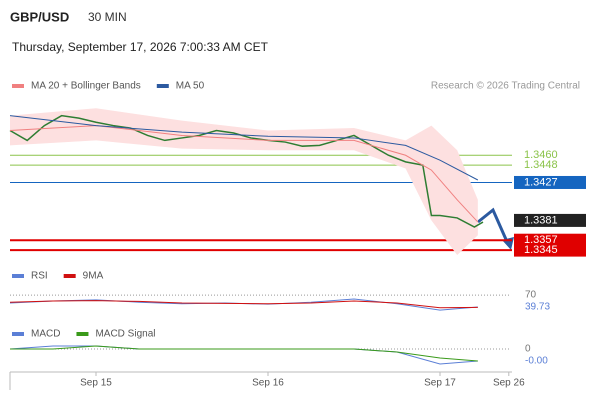  What do you see at coordinates (541, 165) in the screenshot?
I see `level-label: 1.3448` at bounding box center [541, 165].